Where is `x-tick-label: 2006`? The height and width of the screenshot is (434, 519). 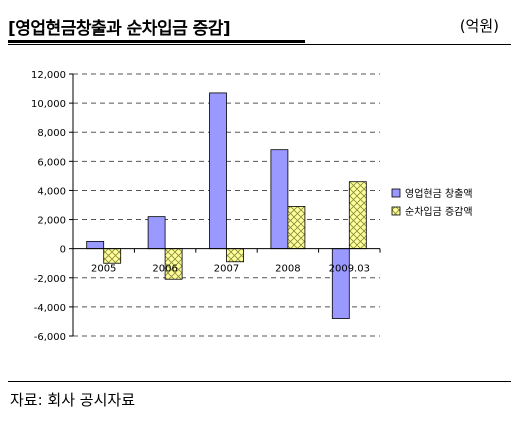
x-tick-label: 2006 is located at coordinates (164, 269).